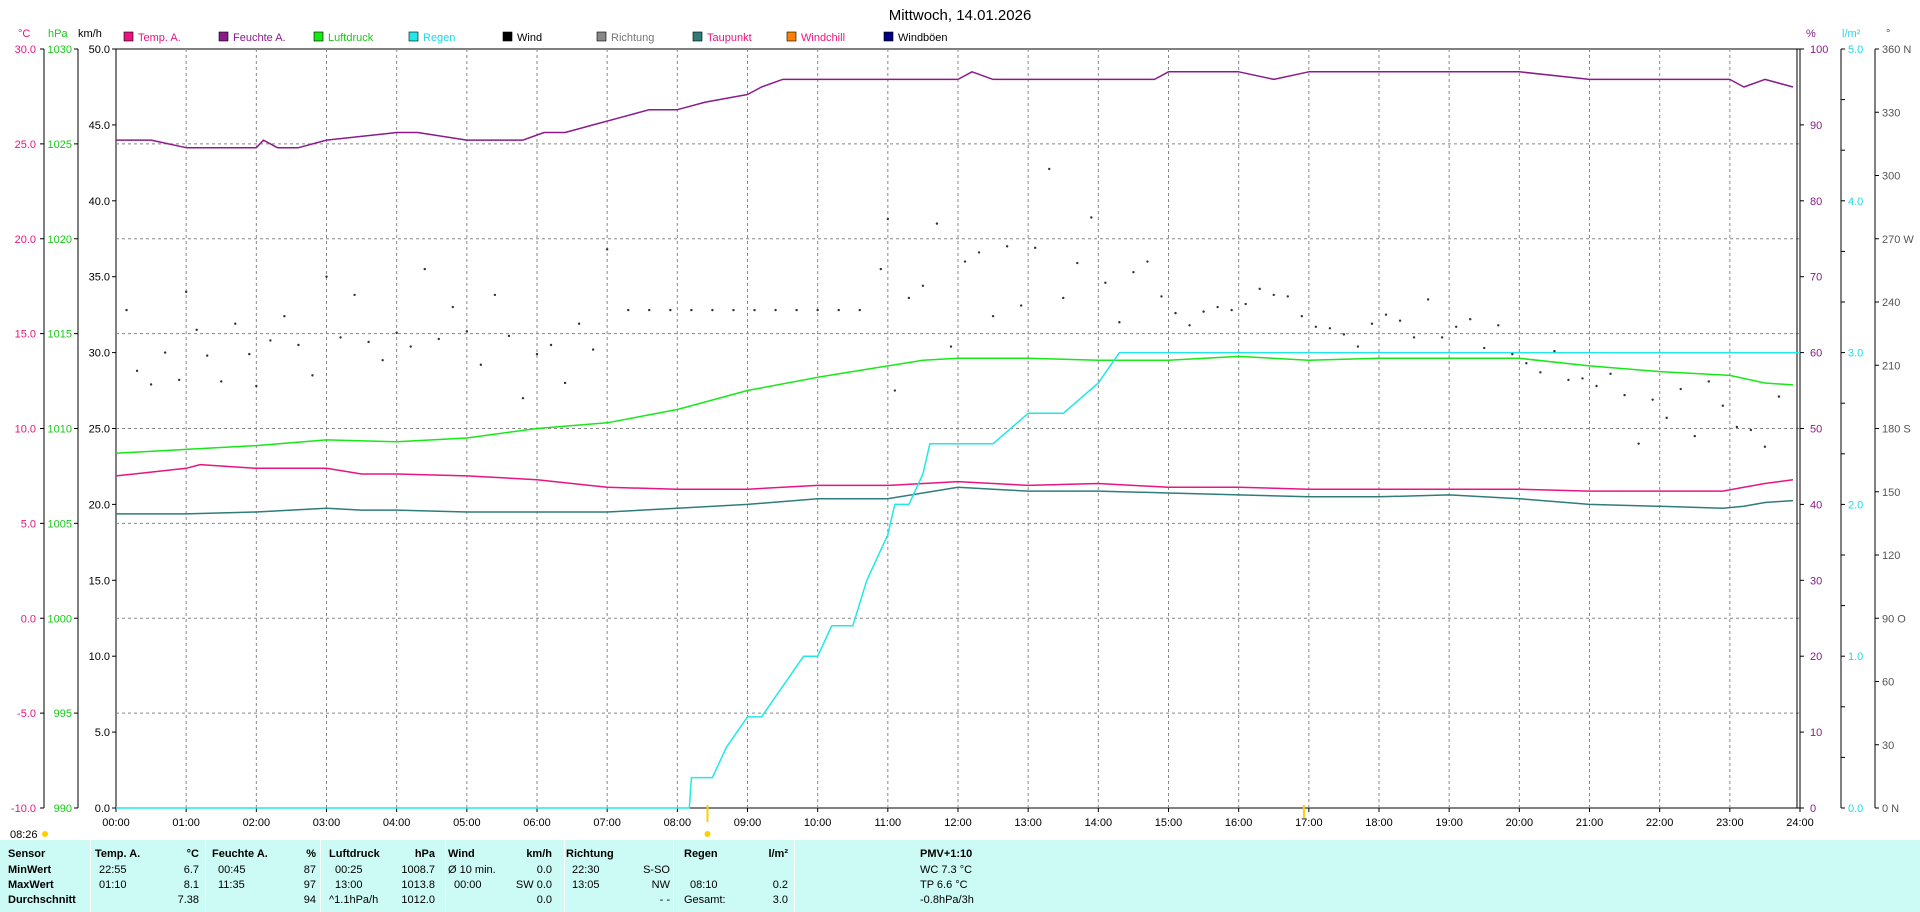 This screenshot has width=1920, height=912. What do you see at coordinates (1819, 50) in the screenshot?
I see `humidity-tick-label: 100` at bounding box center [1819, 50].